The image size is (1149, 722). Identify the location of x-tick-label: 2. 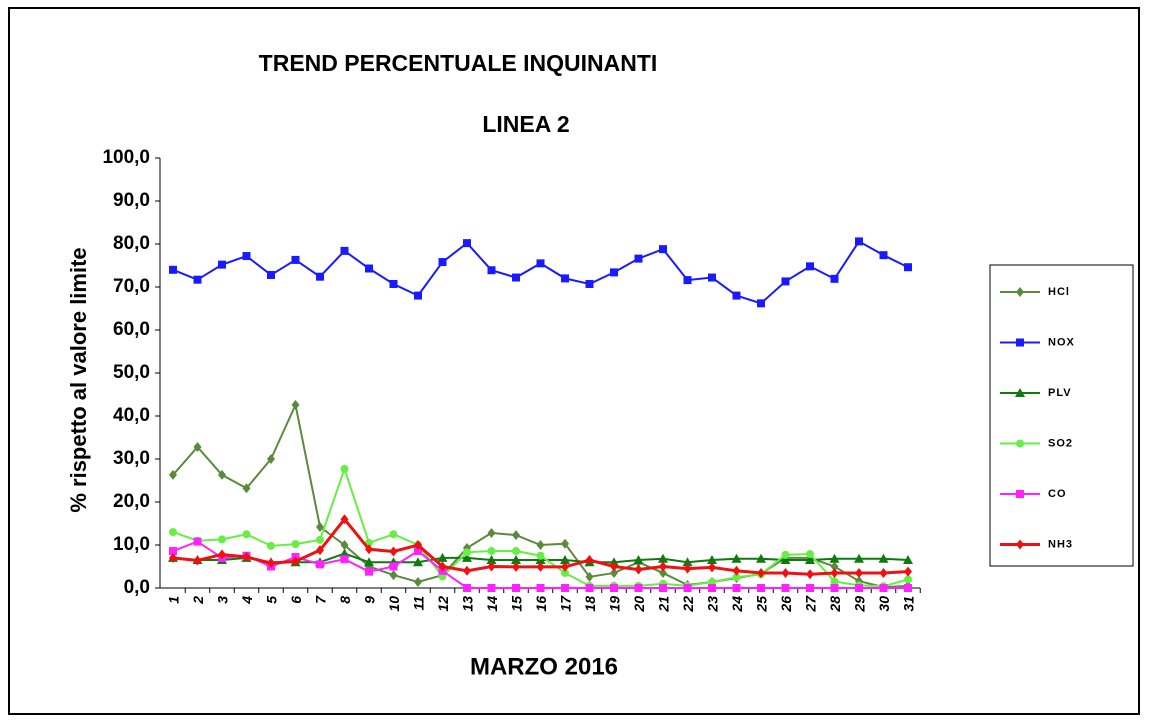
(198, 600).